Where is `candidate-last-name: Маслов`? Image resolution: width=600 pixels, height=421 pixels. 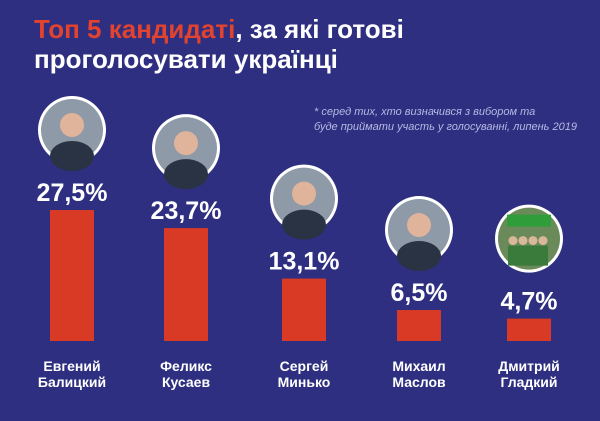
candidate-last-name: Маслов is located at coordinates (419, 382).